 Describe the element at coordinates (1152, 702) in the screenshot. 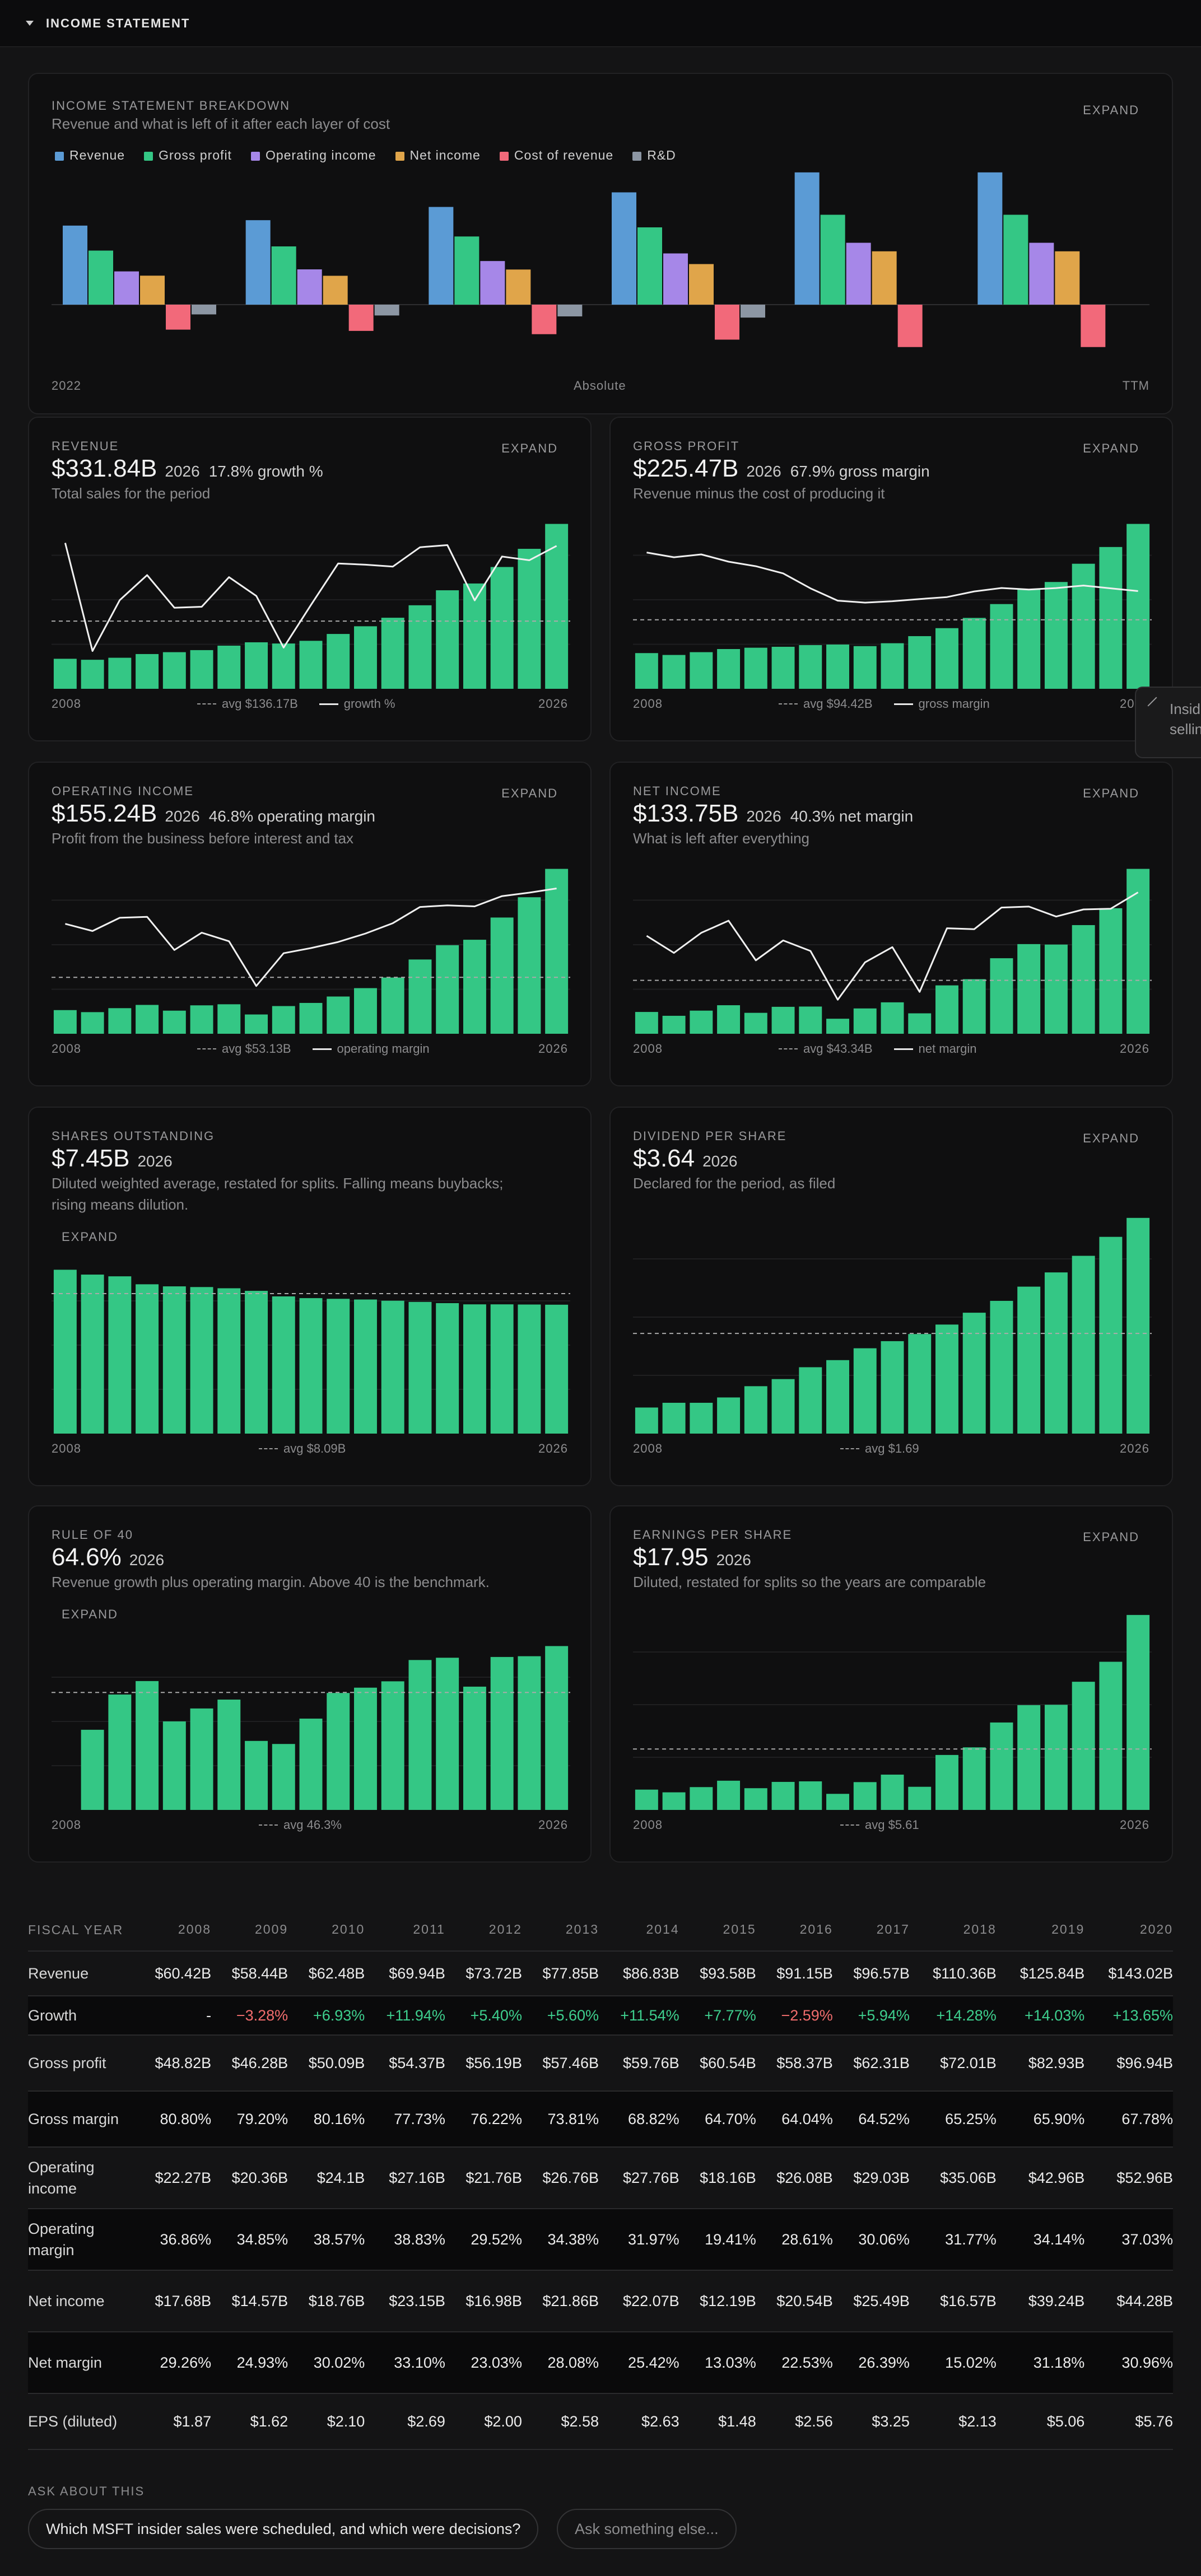

I see `pencil-icon` at that location.